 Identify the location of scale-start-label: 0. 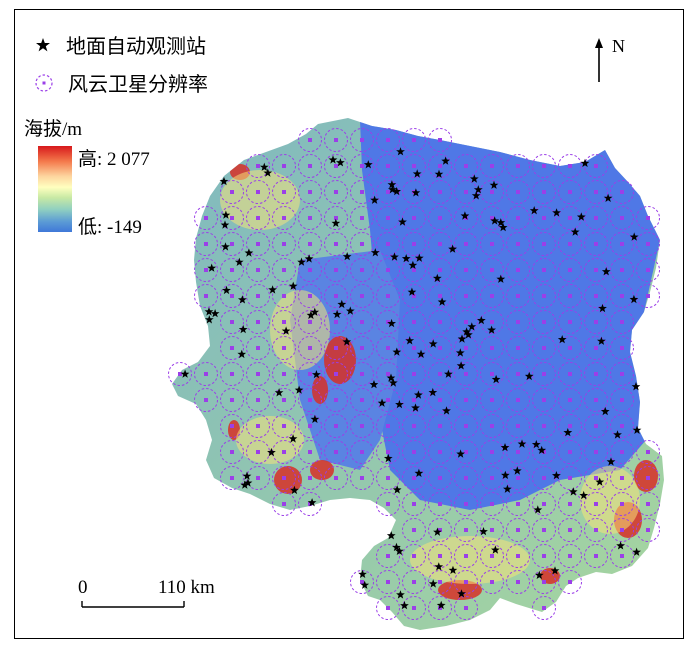
(83, 587).